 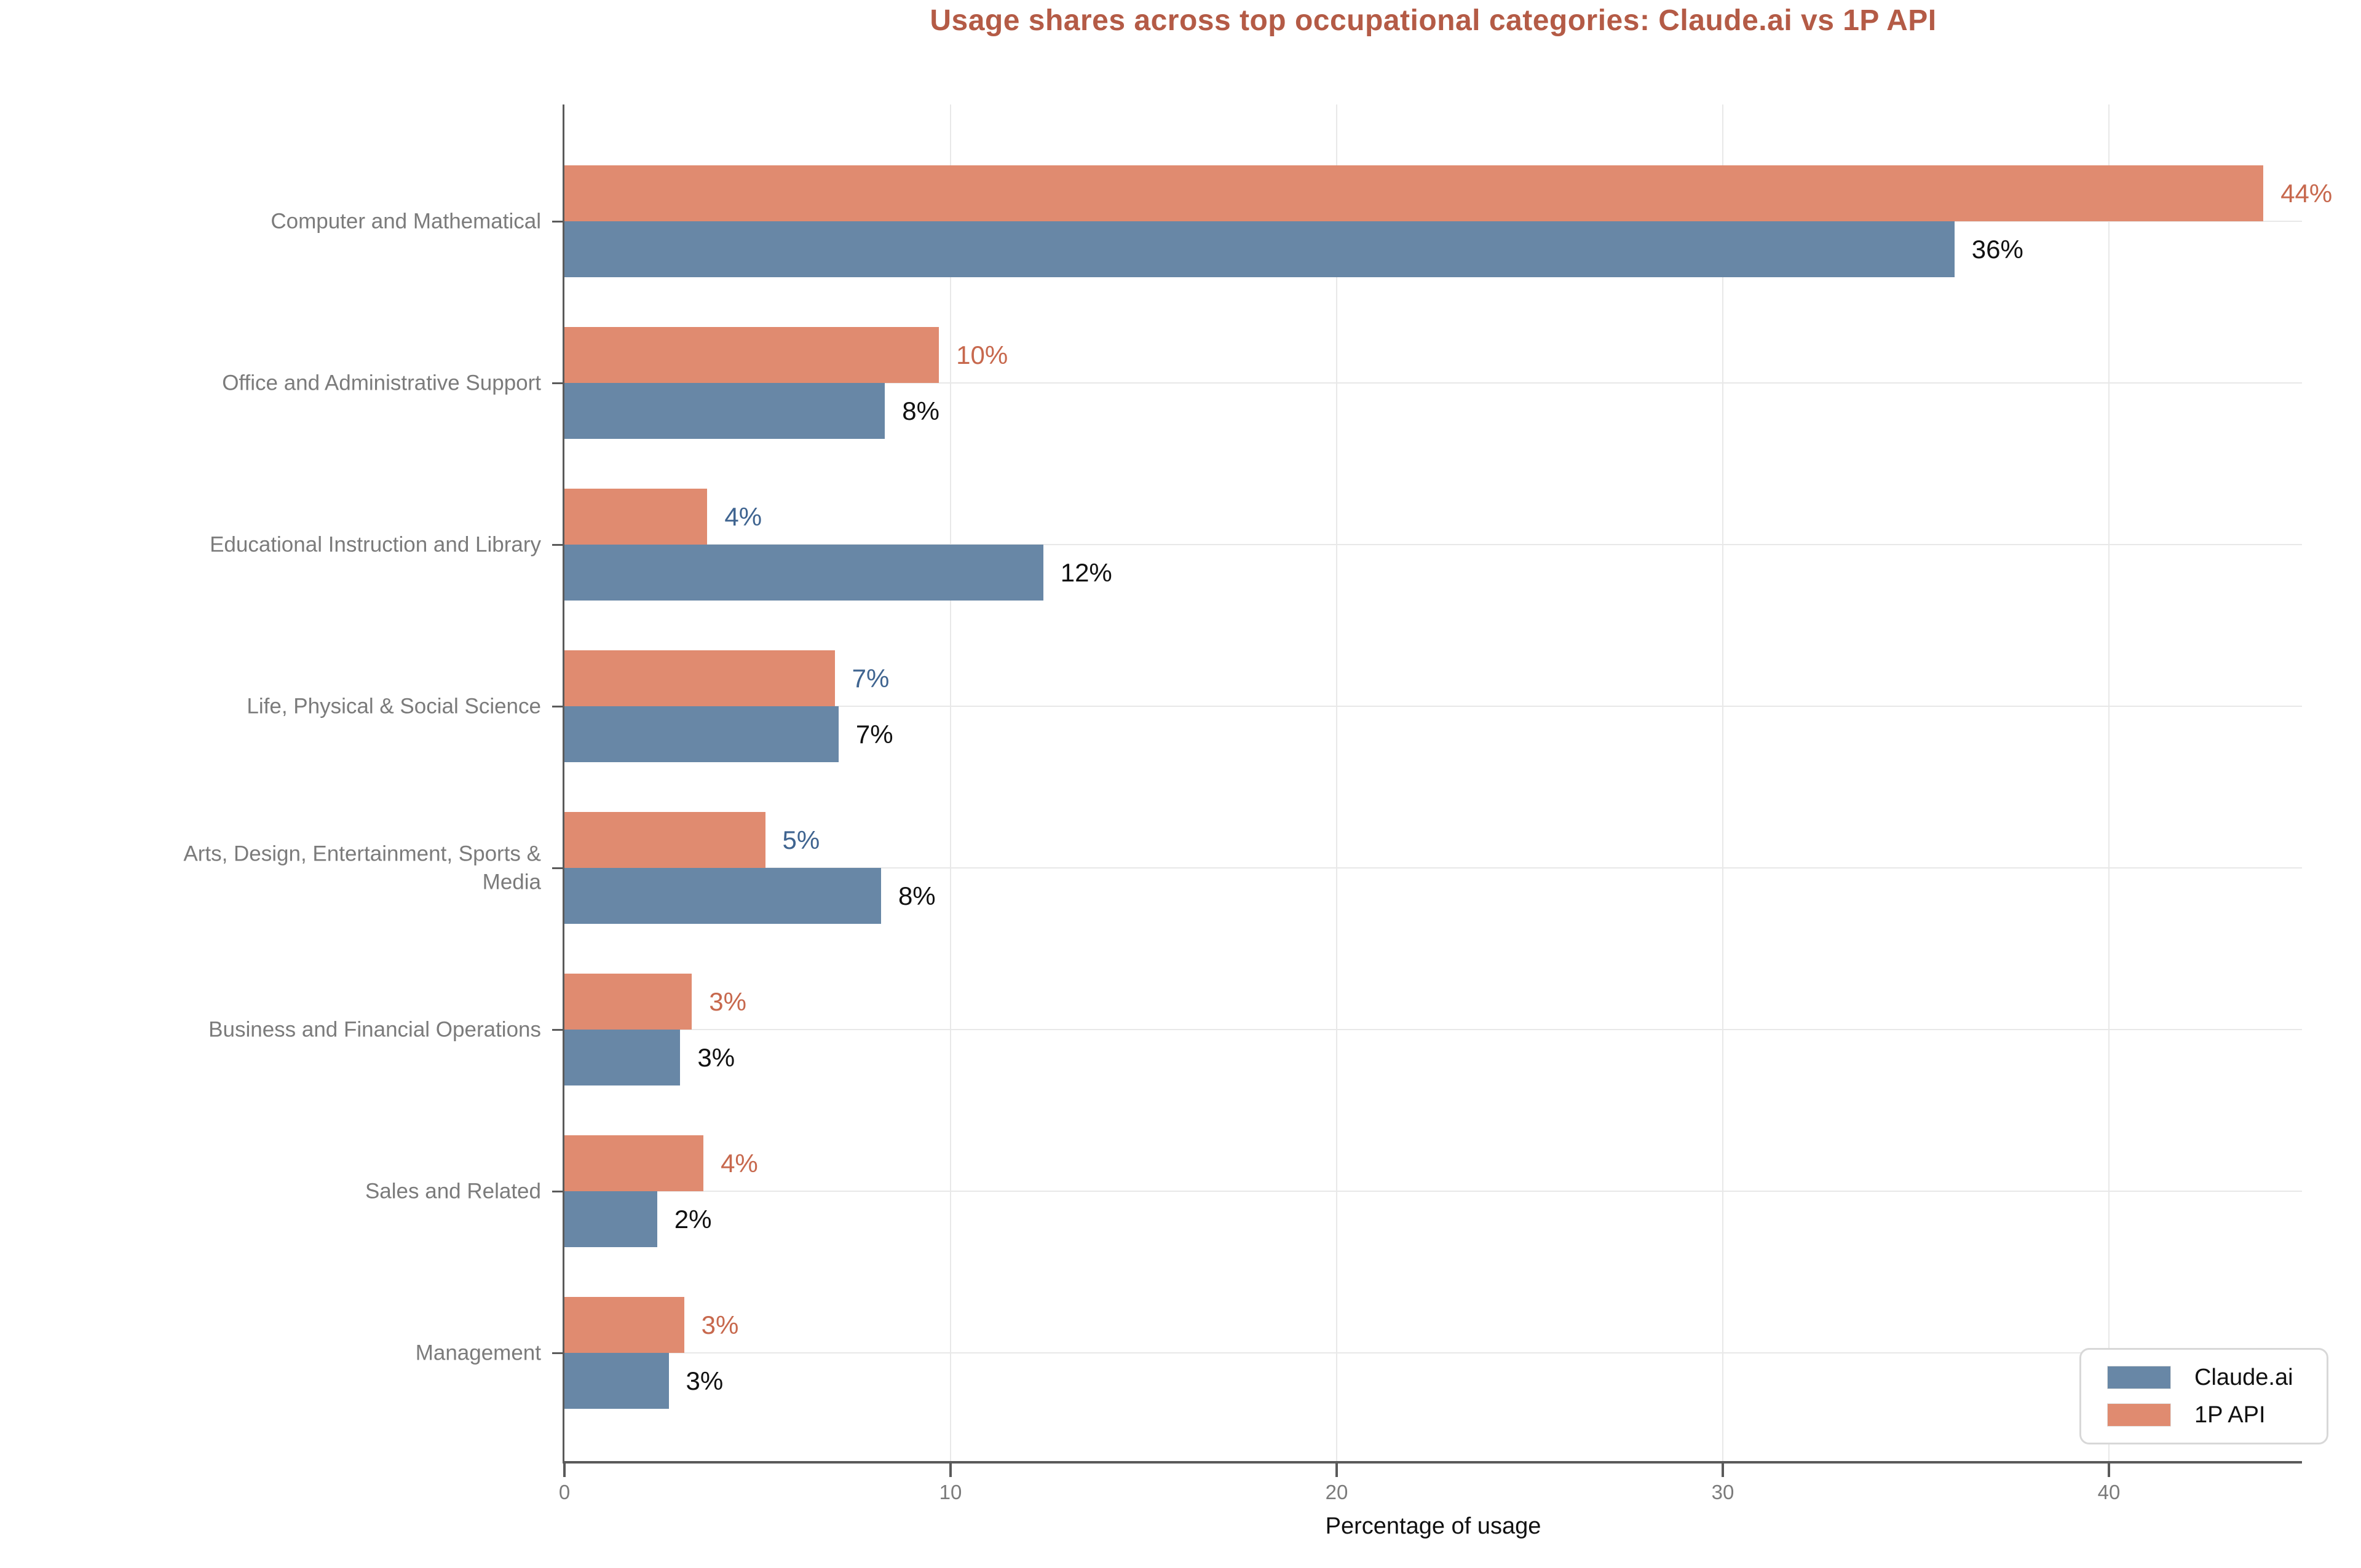 I want to click on category-label: Office and Administrative Support, so click(x=381, y=383).